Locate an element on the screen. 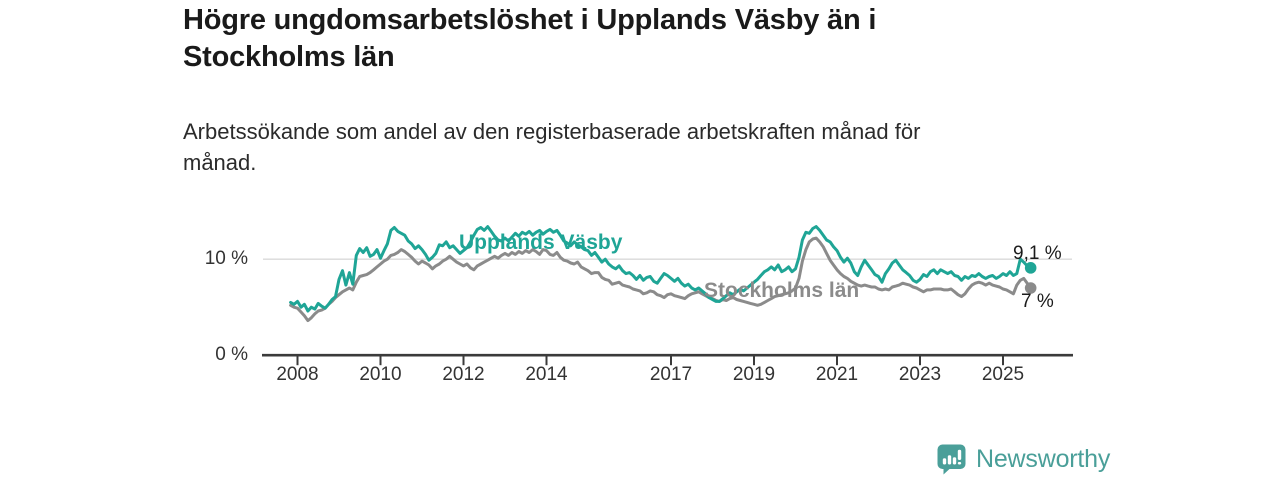  newsworthy-logo: Newsworthy is located at coordinates (1023, 459).